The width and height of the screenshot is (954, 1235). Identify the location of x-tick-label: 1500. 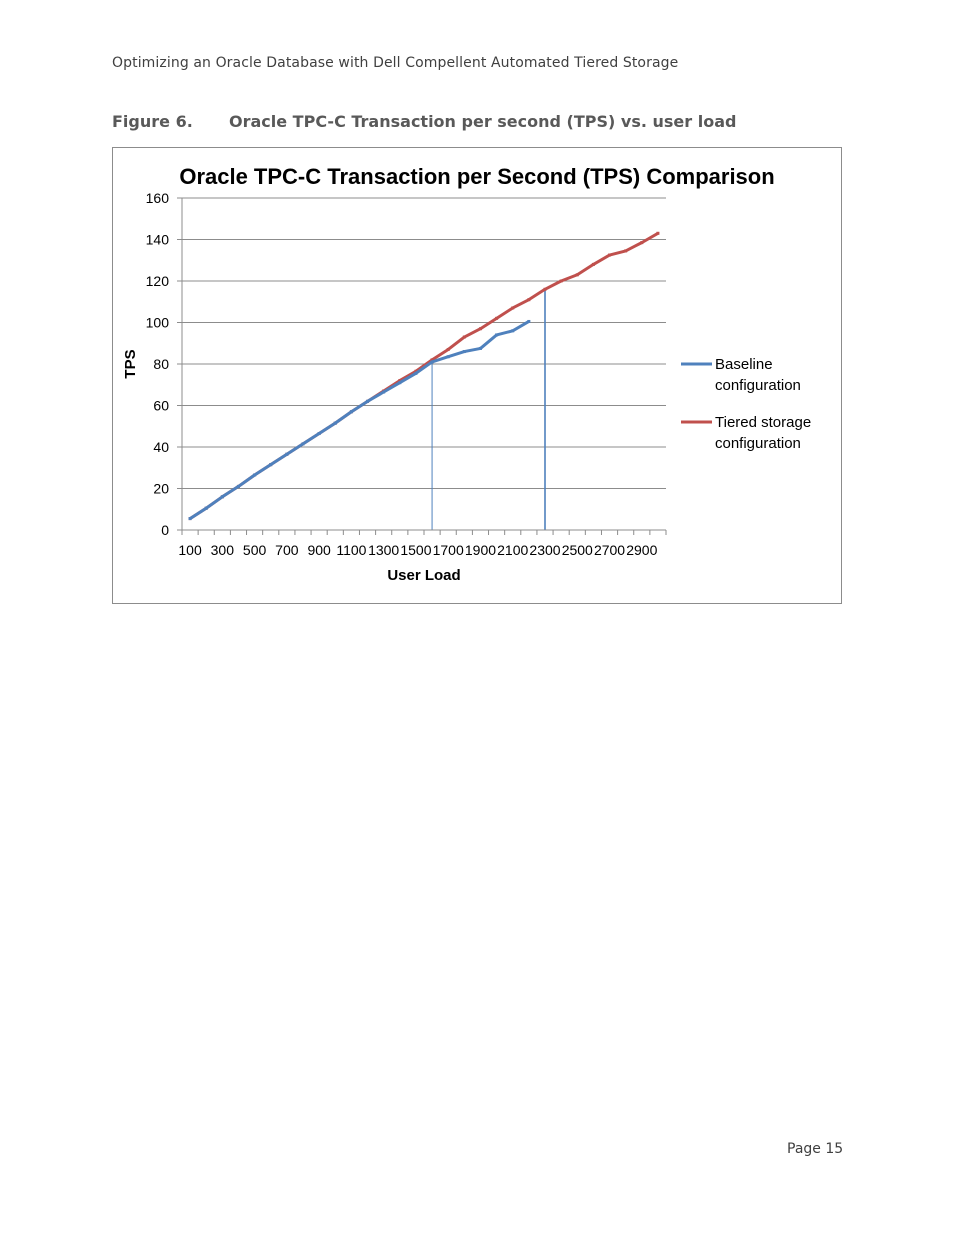
(415, 550).